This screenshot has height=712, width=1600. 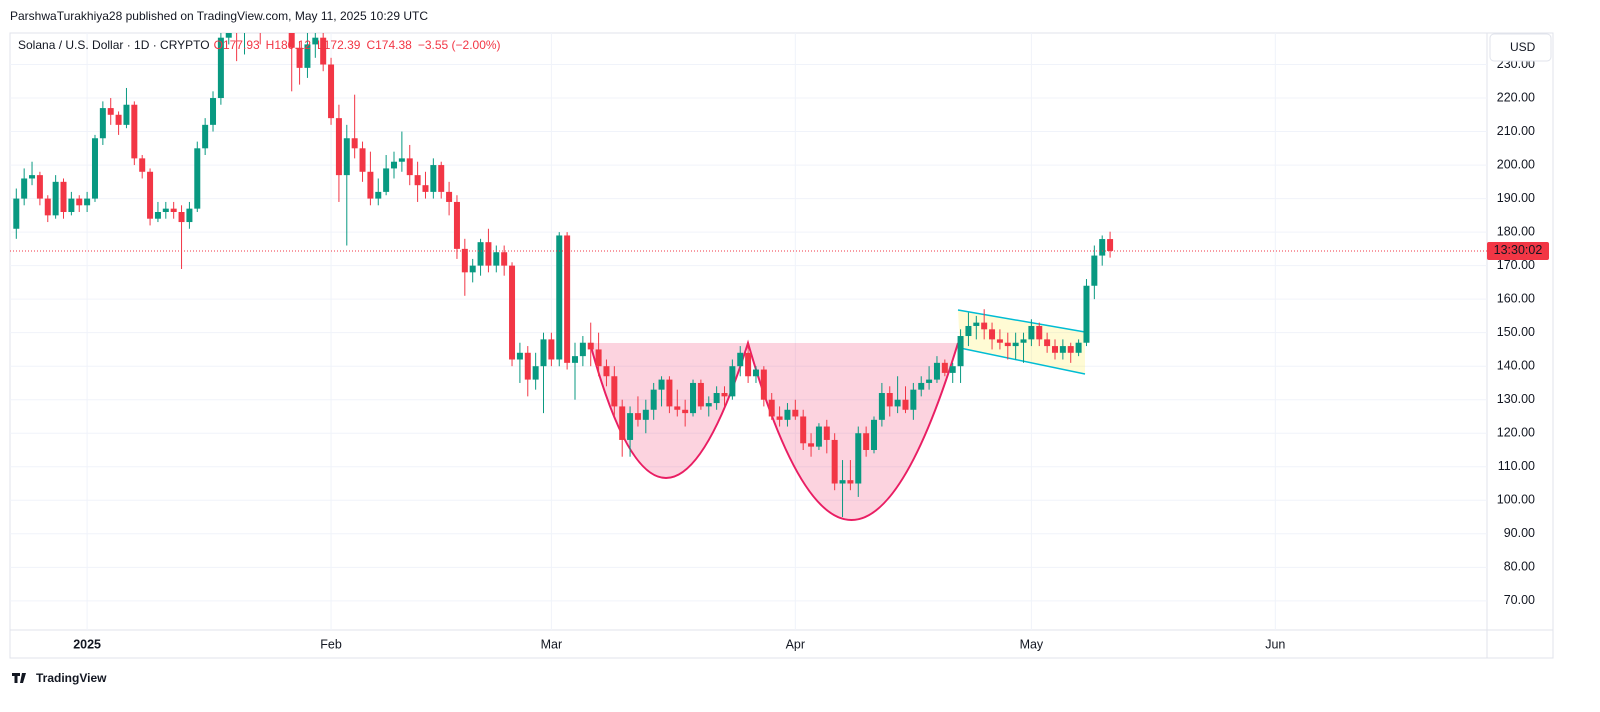 What do you see at coordinates (459, 45) in the screenshot?
I see `ohlc-change: −3.55 (−2.00%)` at bounding box center [459, 45].